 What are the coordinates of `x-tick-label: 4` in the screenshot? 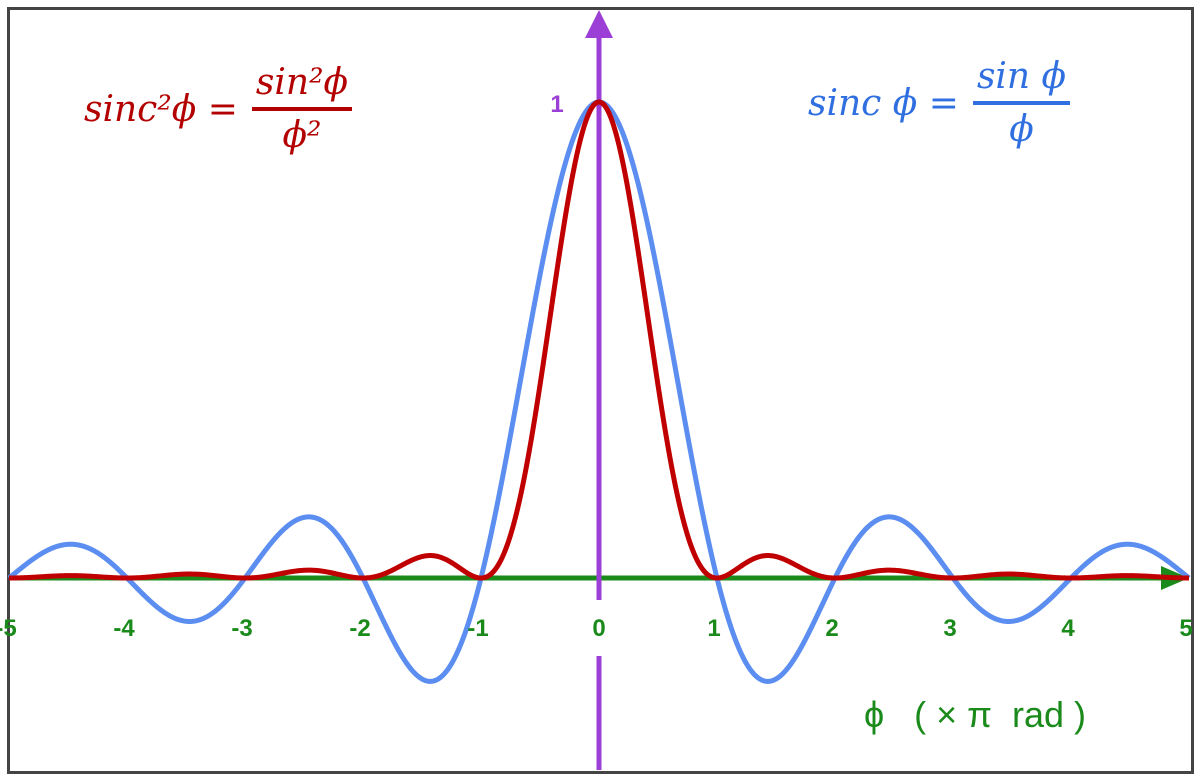 It's located at (1068, 628).